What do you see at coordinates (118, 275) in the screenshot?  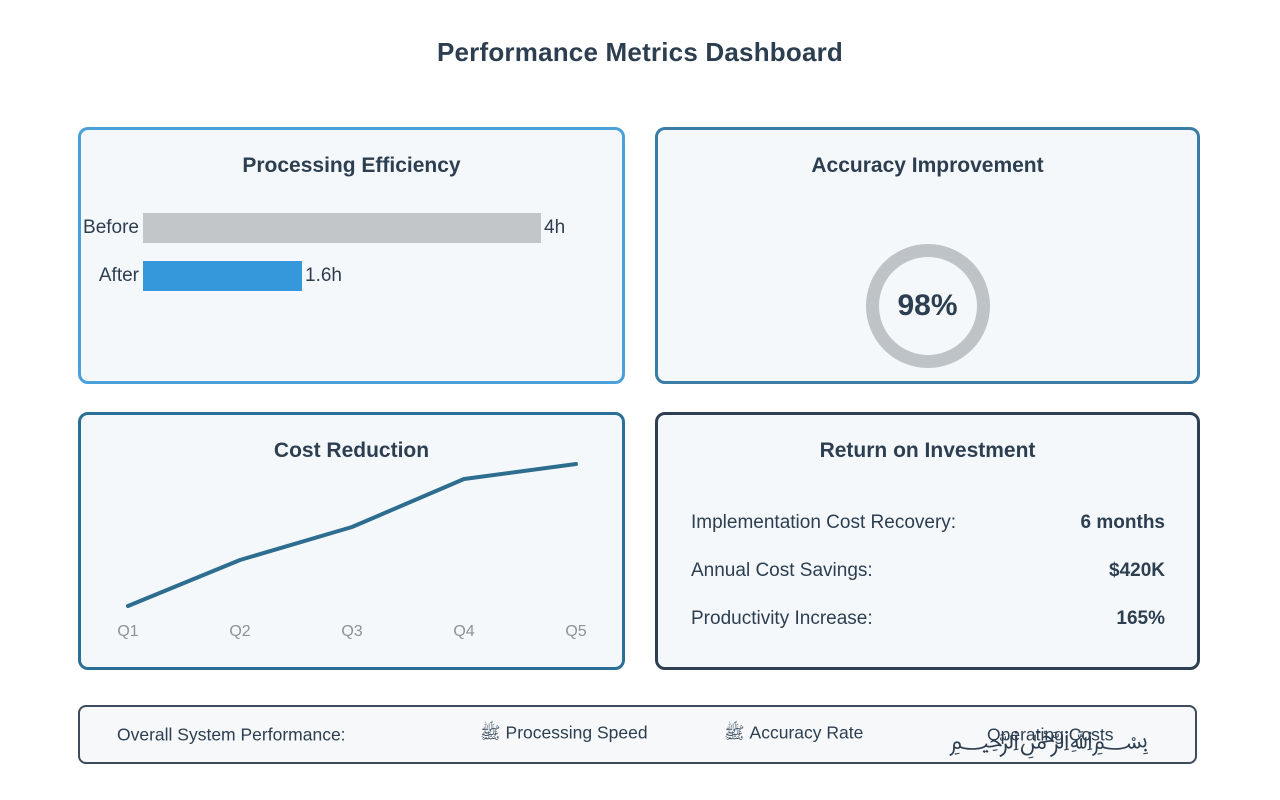 I see `bar-category-label: After` at bounding box center [118, 275].